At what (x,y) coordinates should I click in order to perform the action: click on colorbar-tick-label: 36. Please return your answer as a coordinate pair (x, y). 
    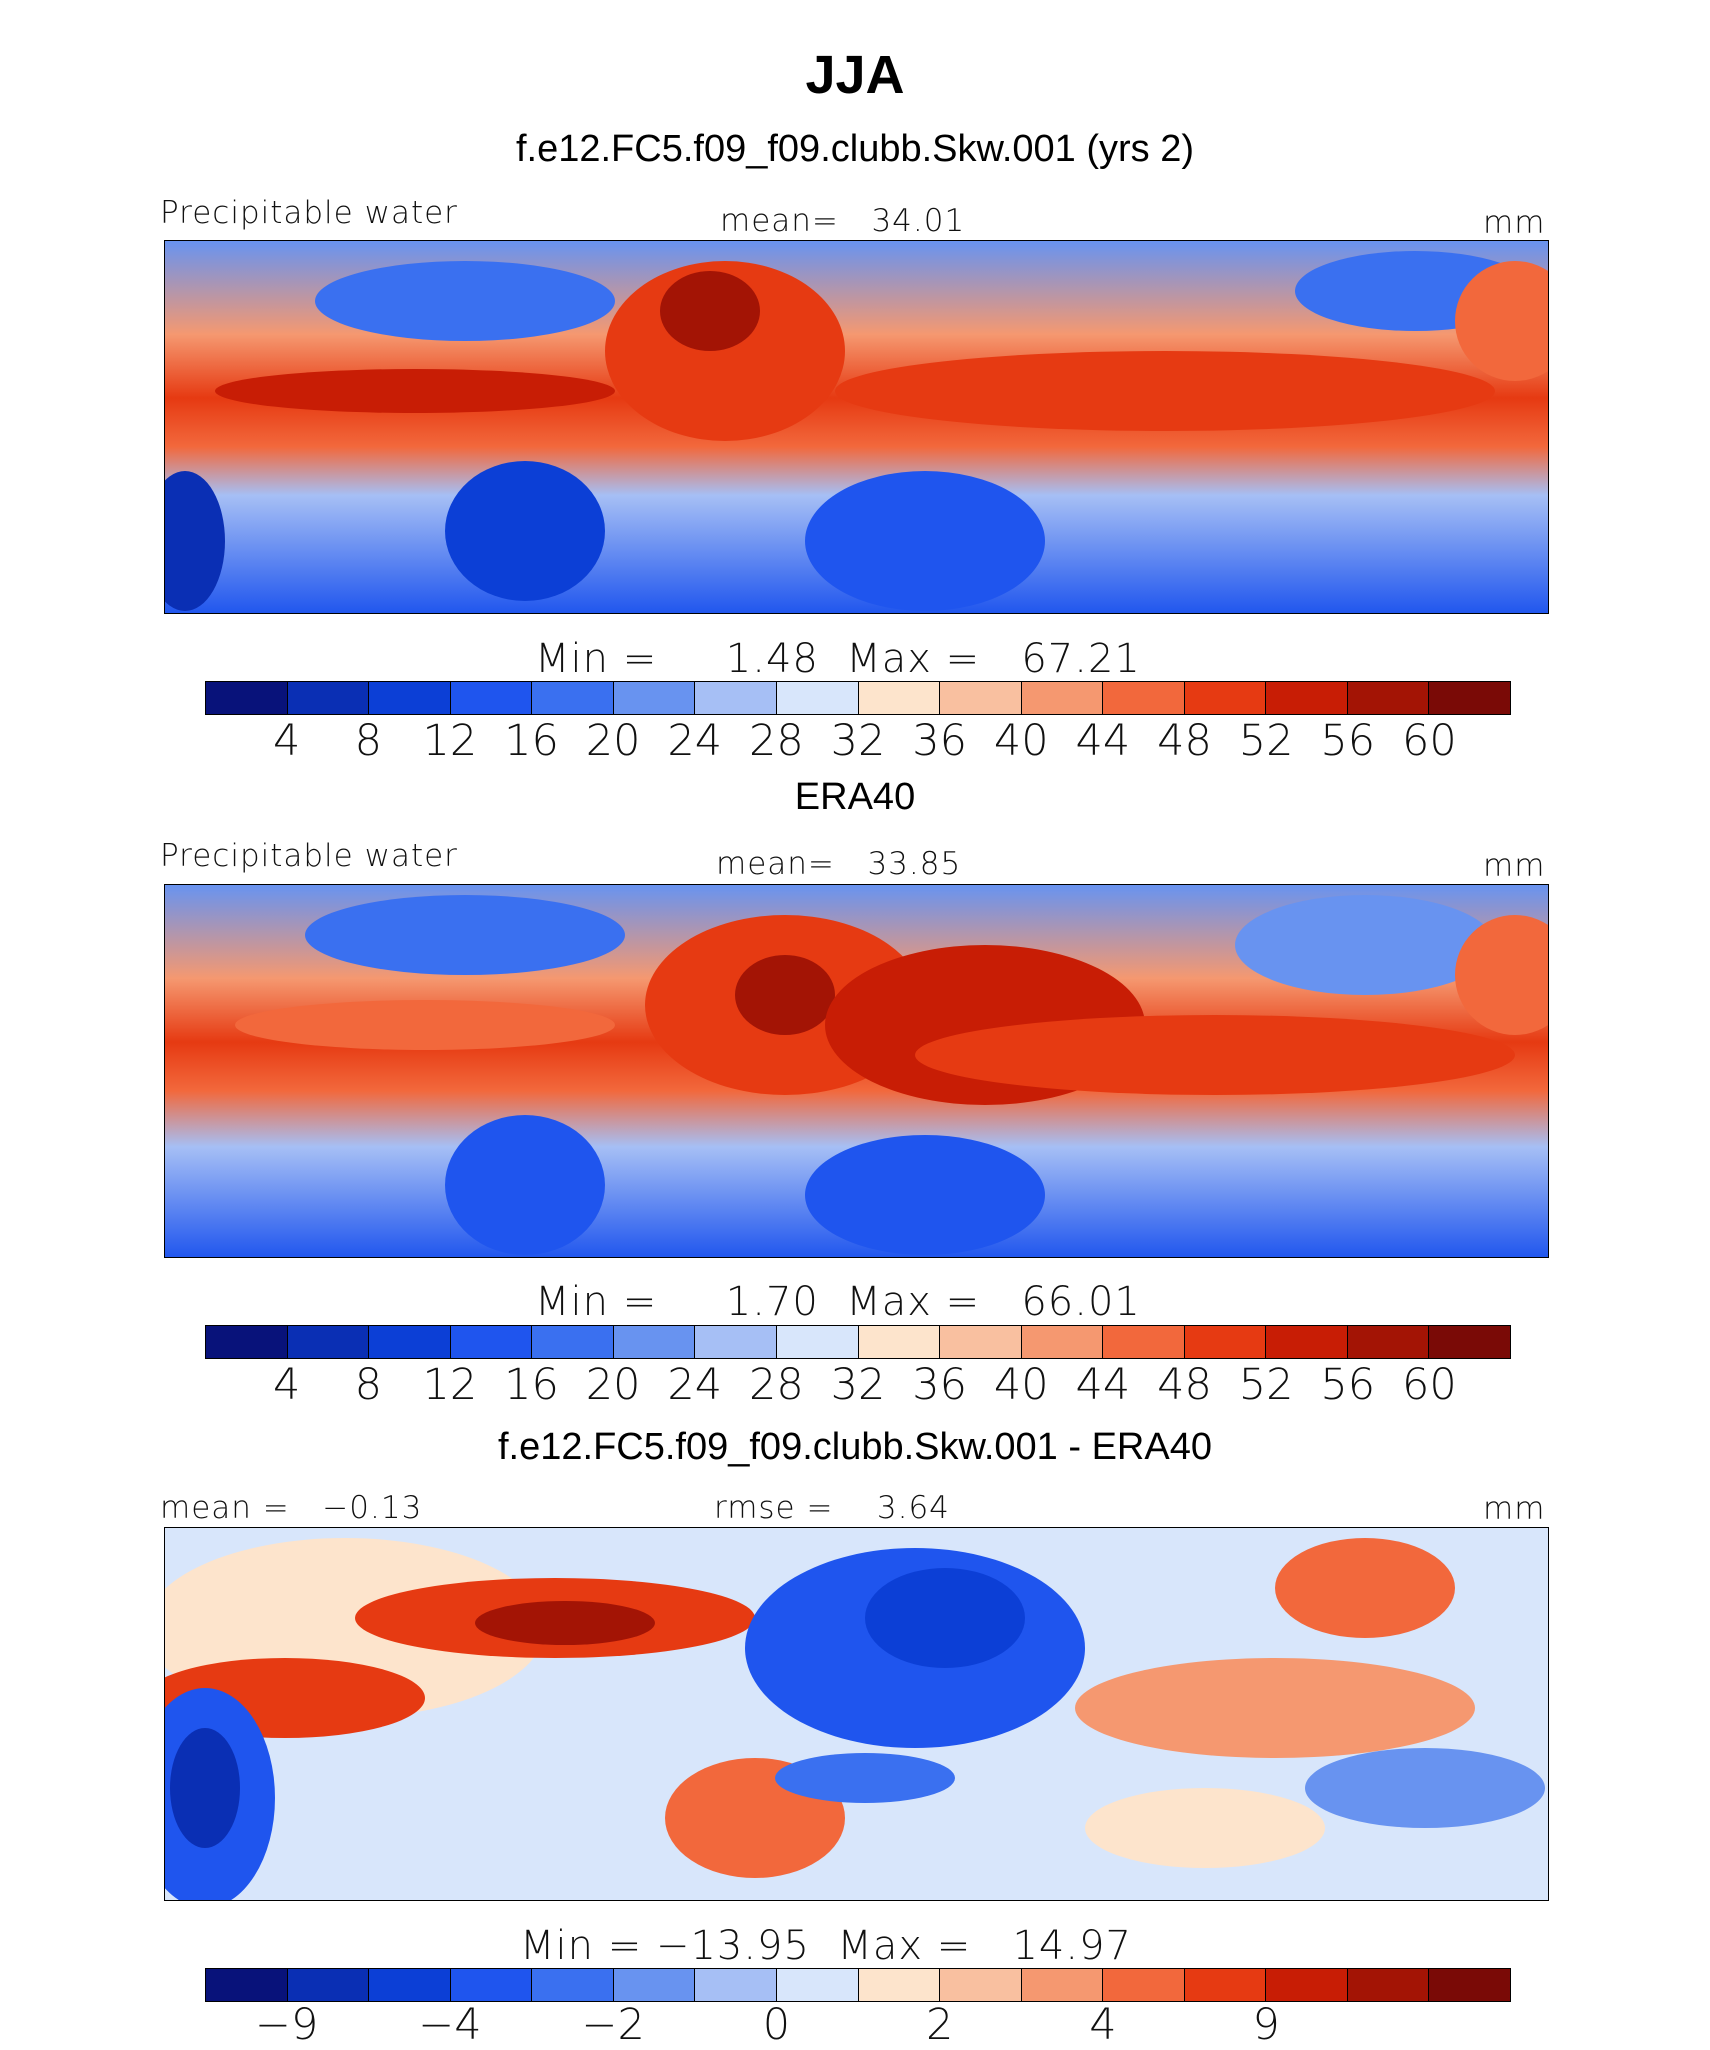
    Looking at the image, I should click on (939, 741).